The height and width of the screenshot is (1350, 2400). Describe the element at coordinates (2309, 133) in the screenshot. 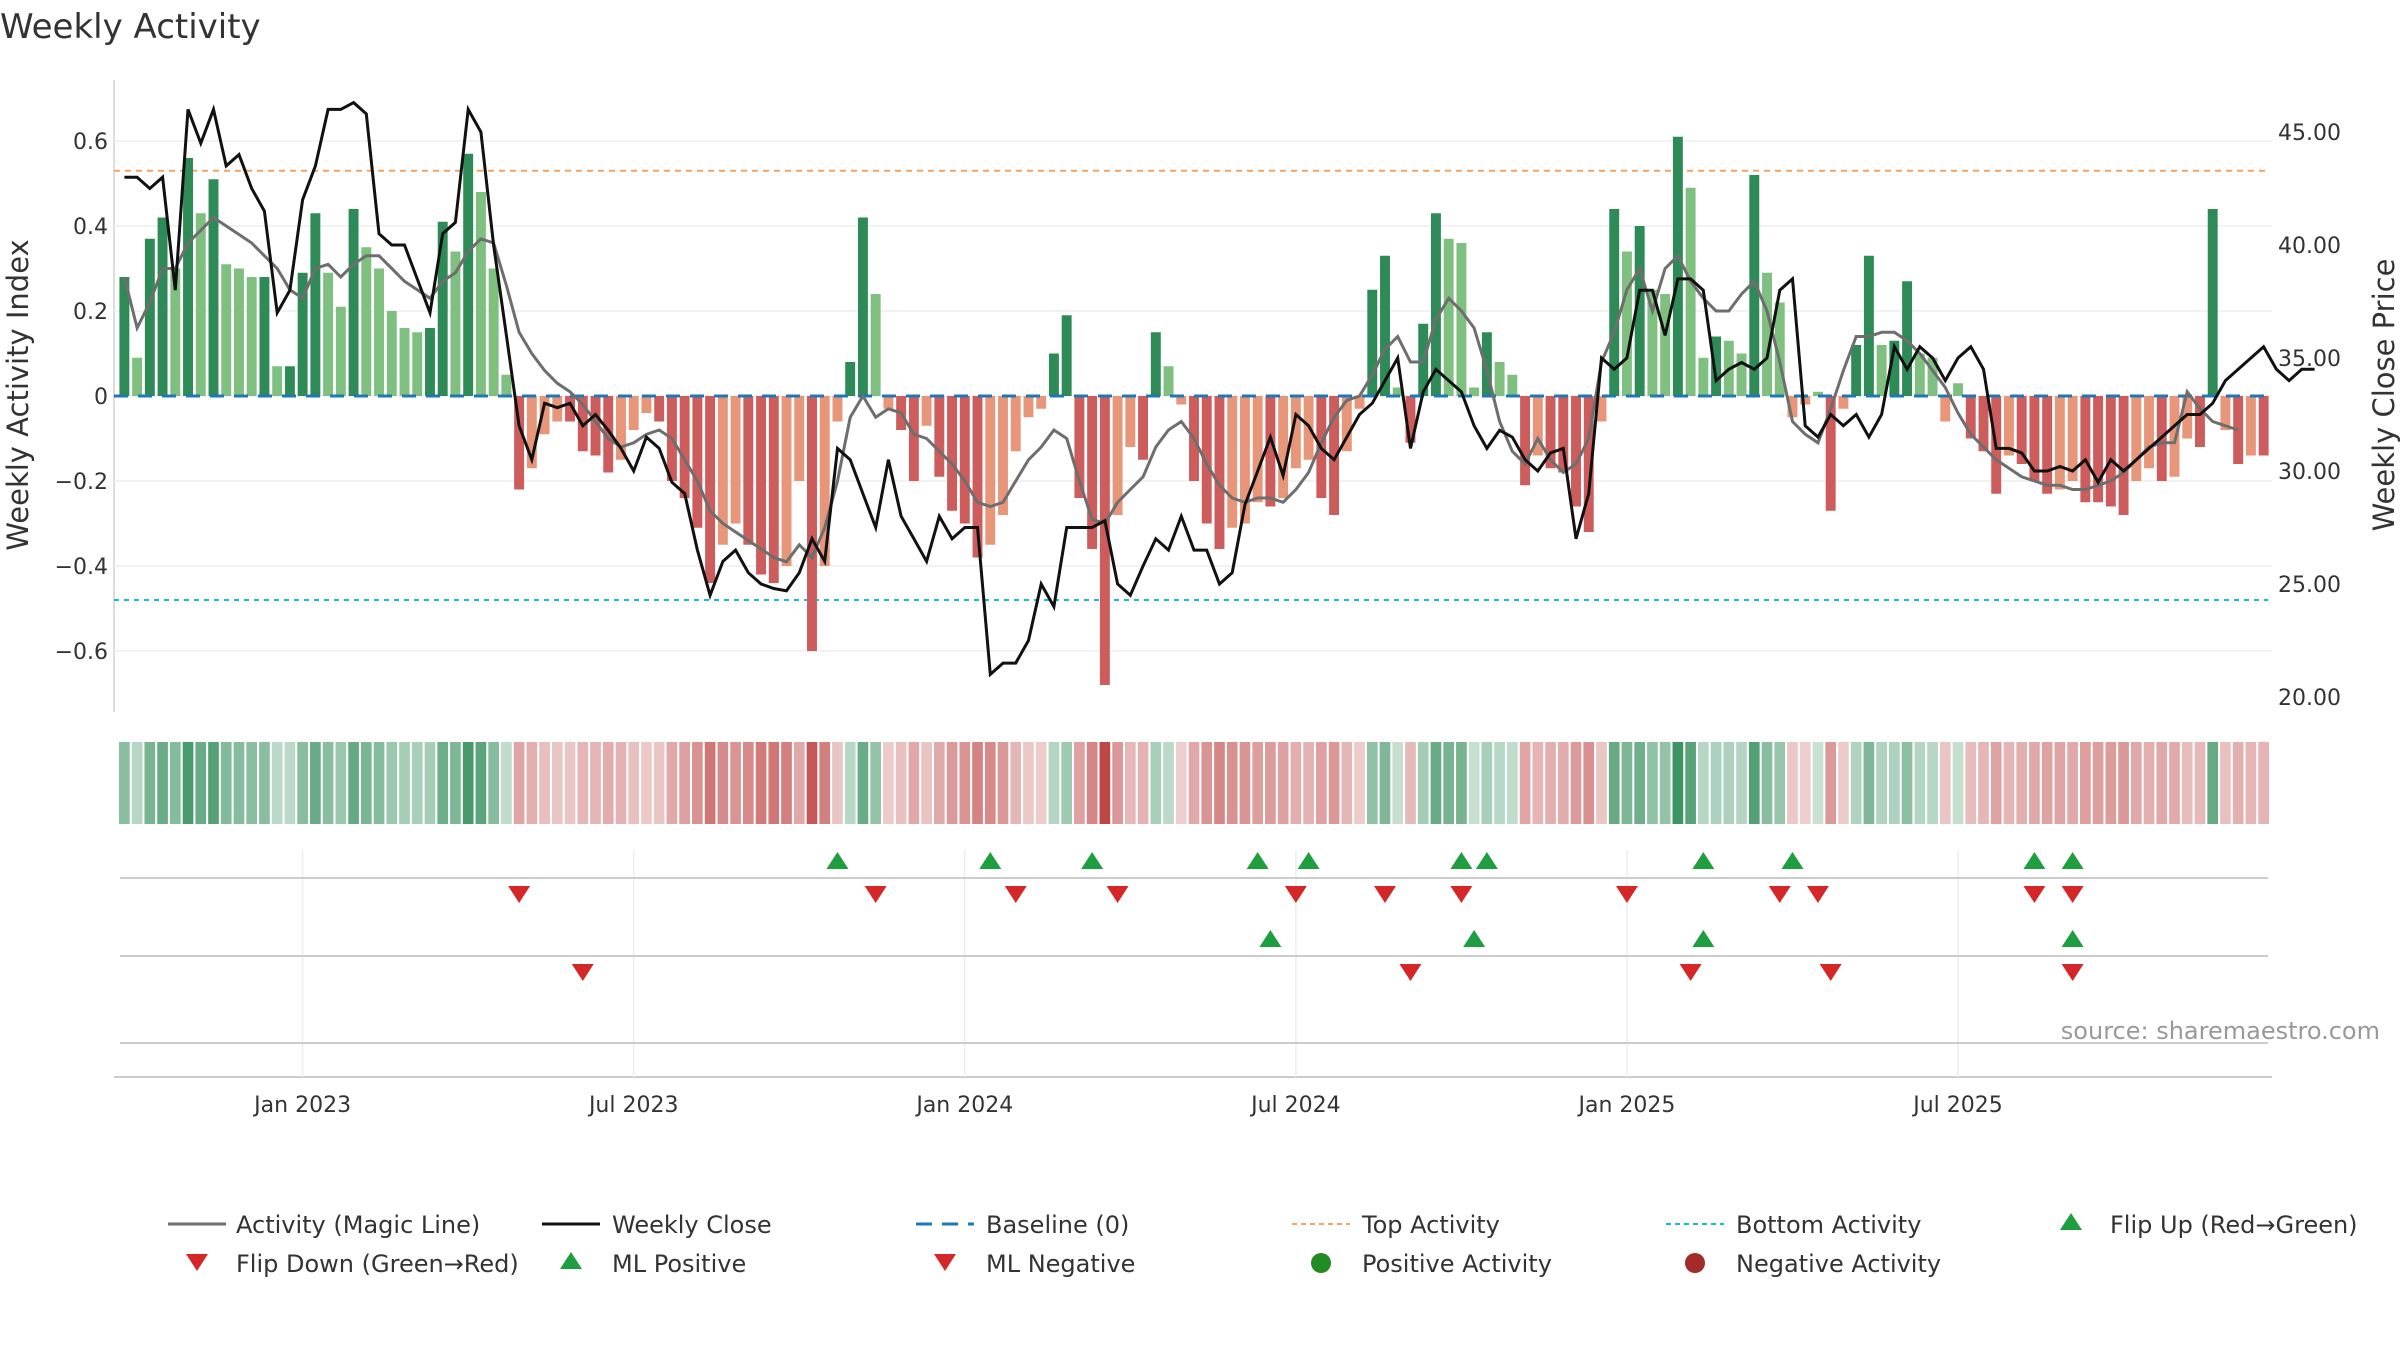

I see `right-tick-label: 45.00` at that location.